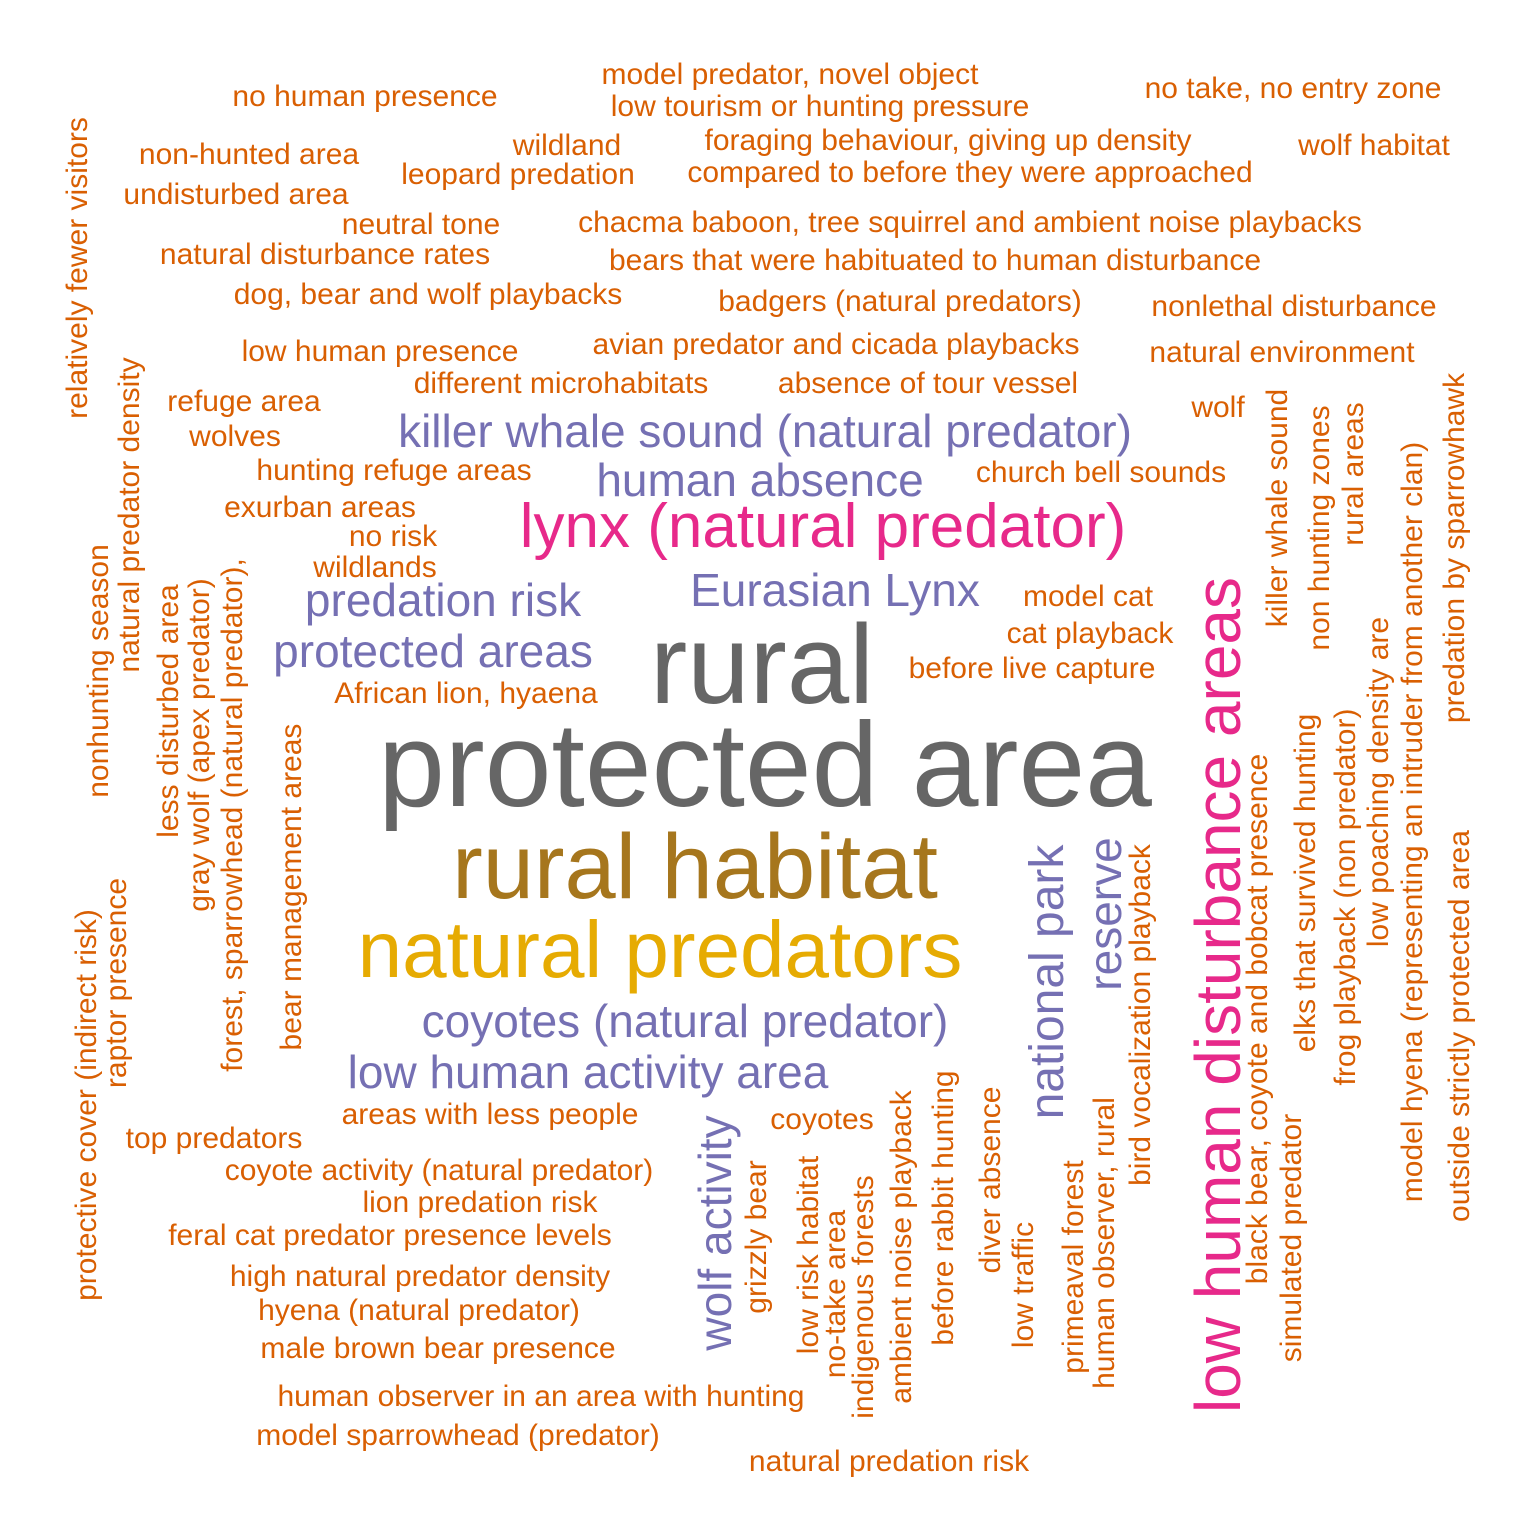 This screenshot has width=1536, height=1536. I want to click on word: avian predator and cicada playbacks, so click(836, 344).